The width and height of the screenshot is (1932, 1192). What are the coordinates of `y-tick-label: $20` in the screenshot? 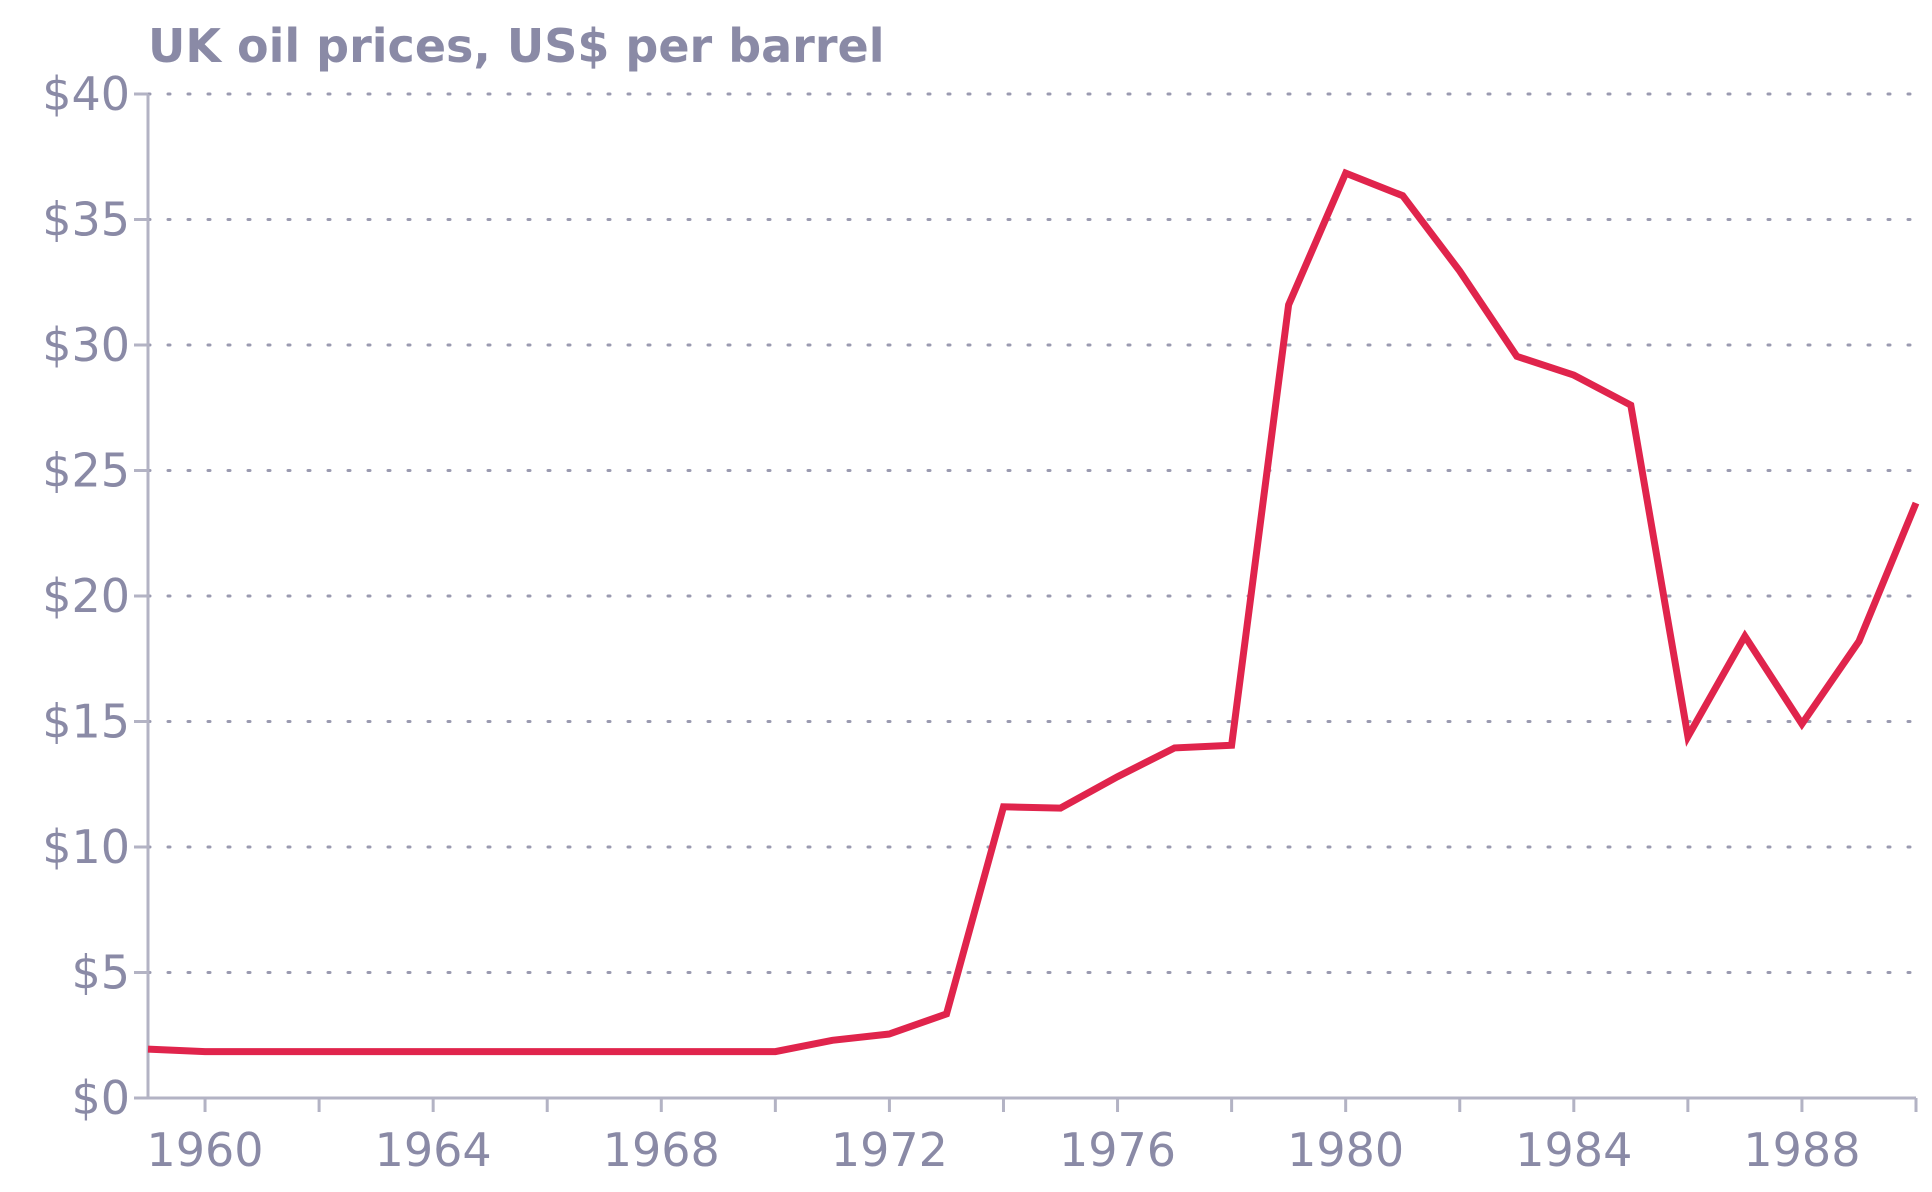 It's located at (86, 596).